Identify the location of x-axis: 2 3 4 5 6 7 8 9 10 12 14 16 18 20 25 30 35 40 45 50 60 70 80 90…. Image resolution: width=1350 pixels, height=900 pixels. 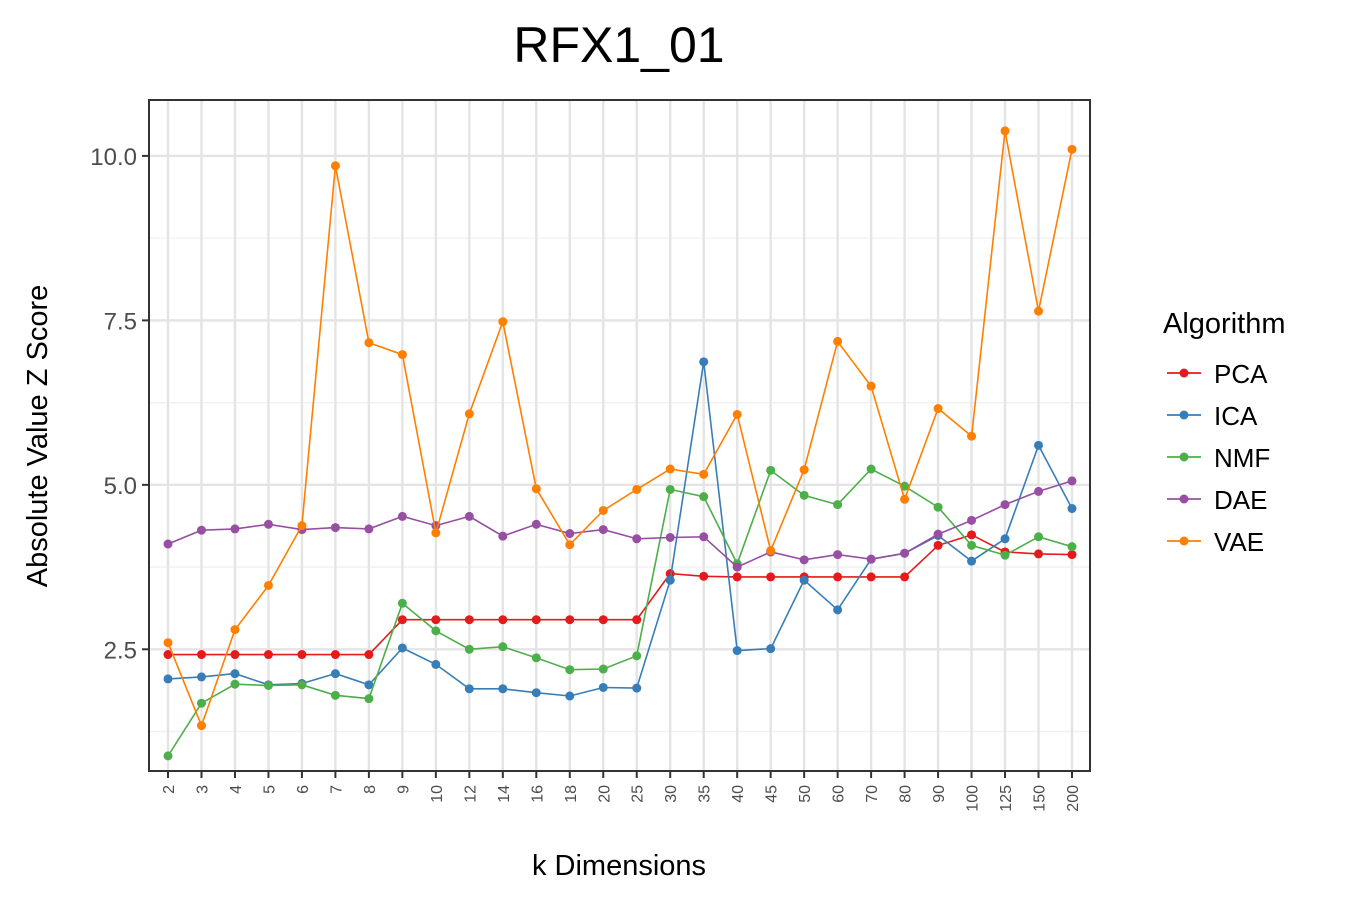
(621, 791).